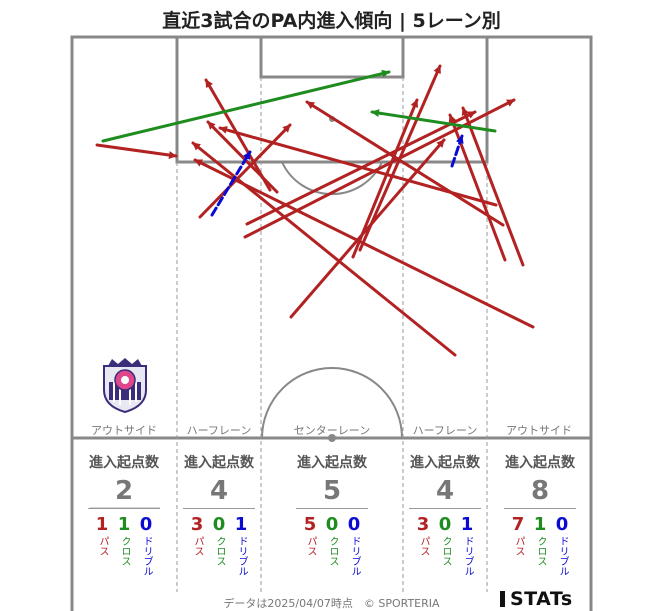 Image resolution: width=663 pixels, height=611 pixels. What do you see at coordinates (539, 430) in the screenshot?
I see `lane-label-outside-right: アウトサイド` at bounding box center [539, 430].